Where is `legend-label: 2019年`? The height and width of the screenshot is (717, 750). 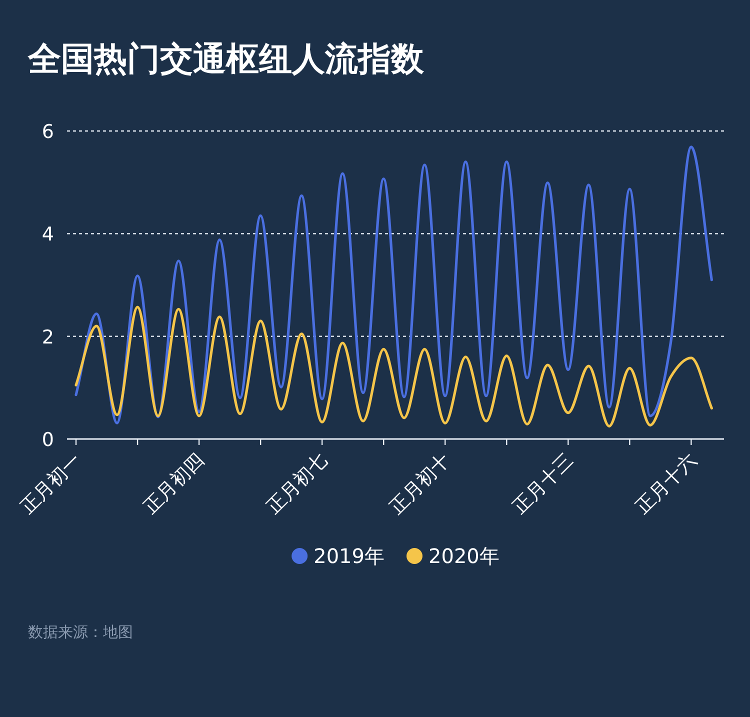
legend-label: 2019年 is located at coordinates (349, 556).